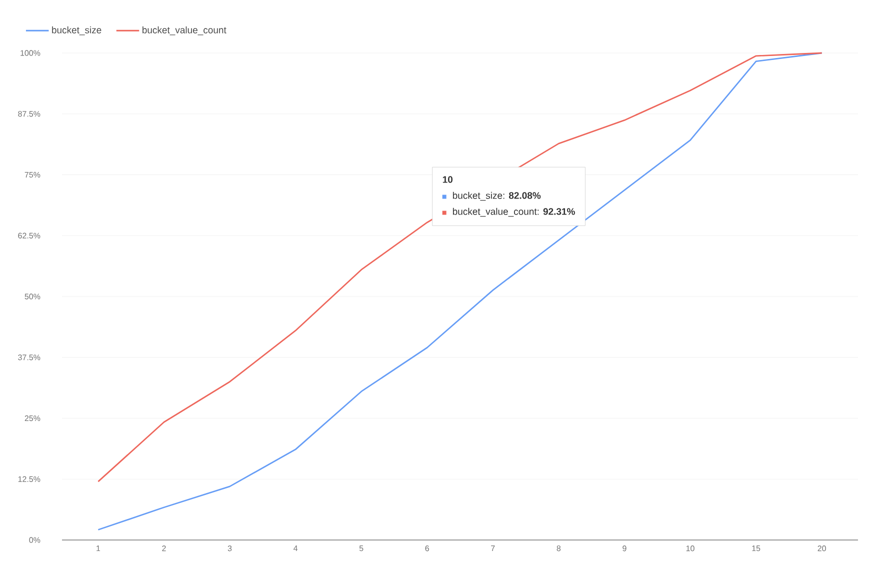 Image resolution: width=895 pixels, height=574 pixels. Describe the element at coordinates (29, 114) in the screenshot. I see `y-tick-label: 87.5%` at that location.